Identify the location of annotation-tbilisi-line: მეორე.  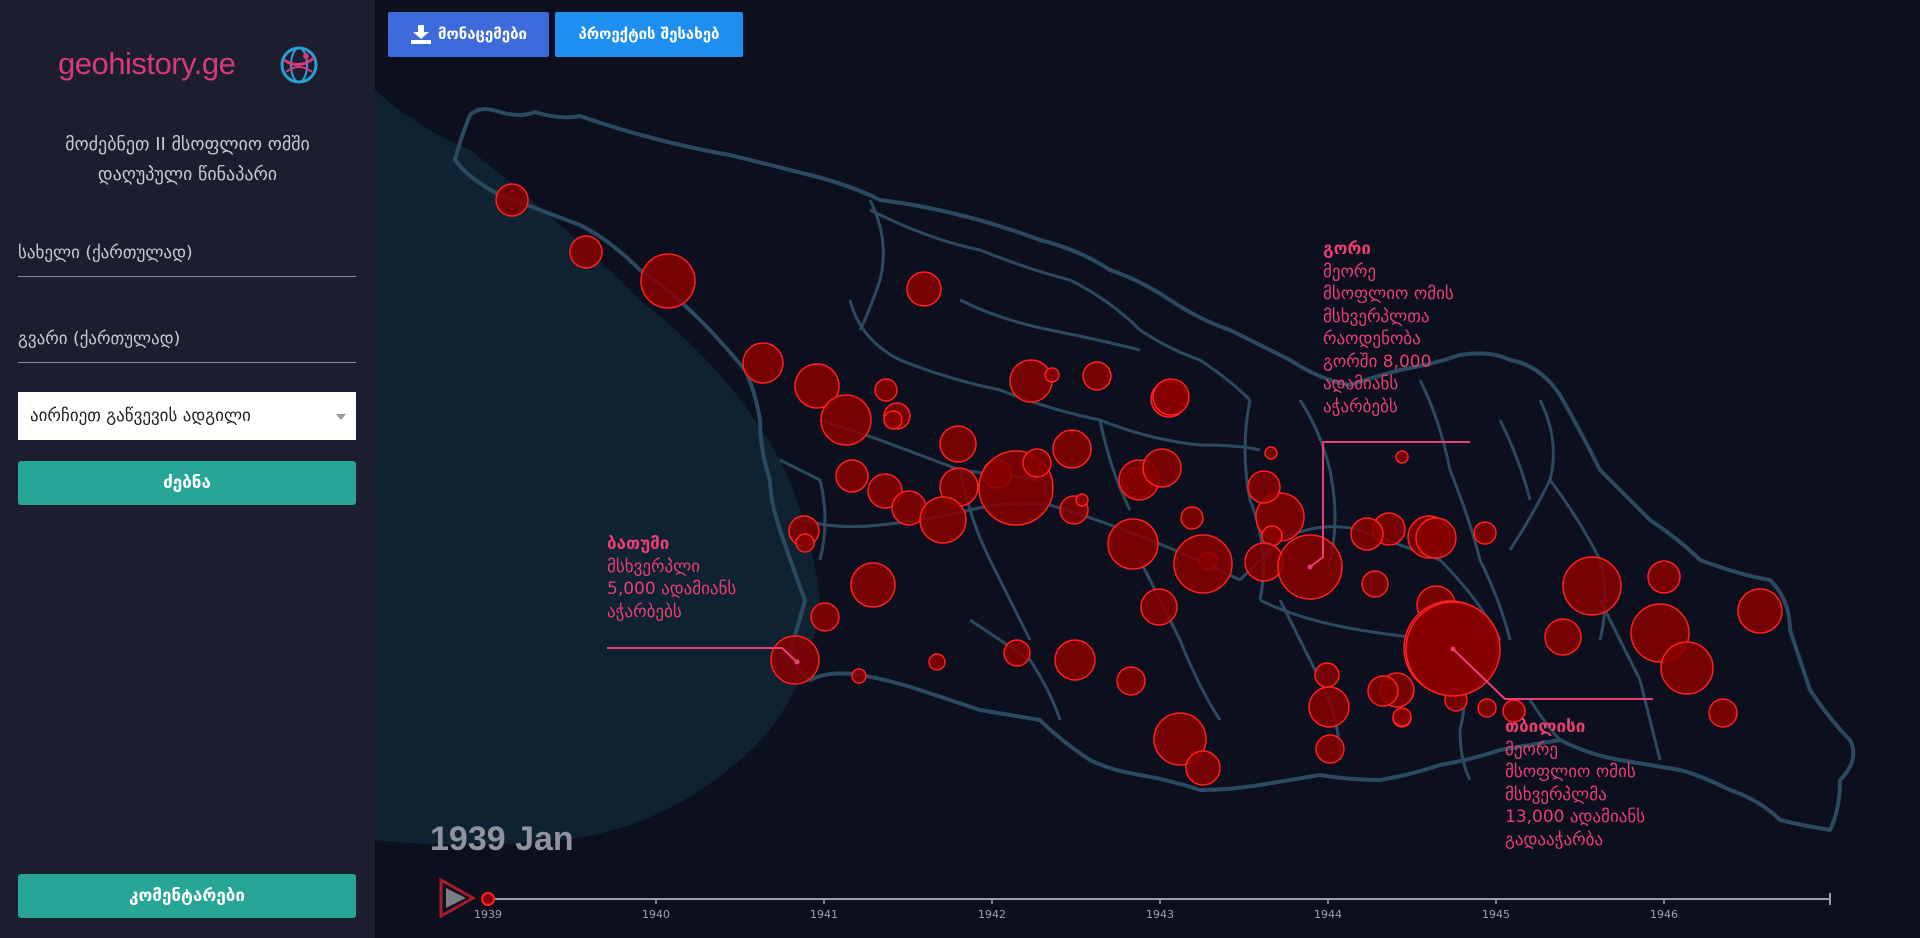
(1532, 749).